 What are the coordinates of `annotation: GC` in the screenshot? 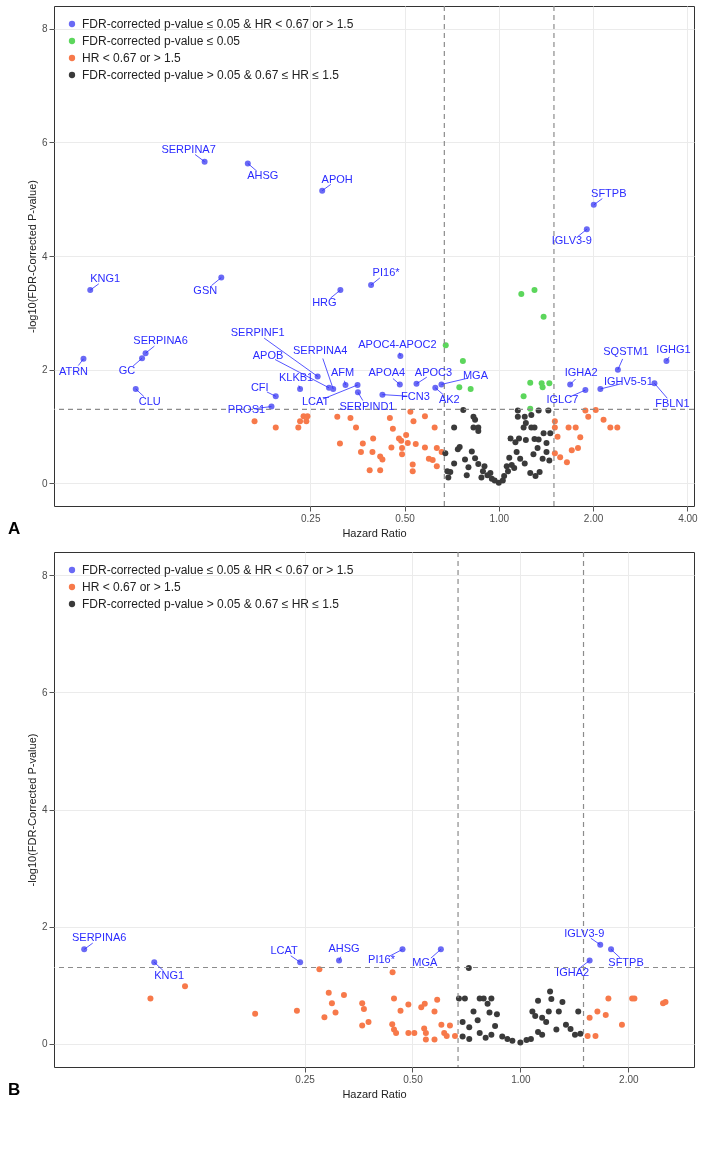 It's located at (127, 370).